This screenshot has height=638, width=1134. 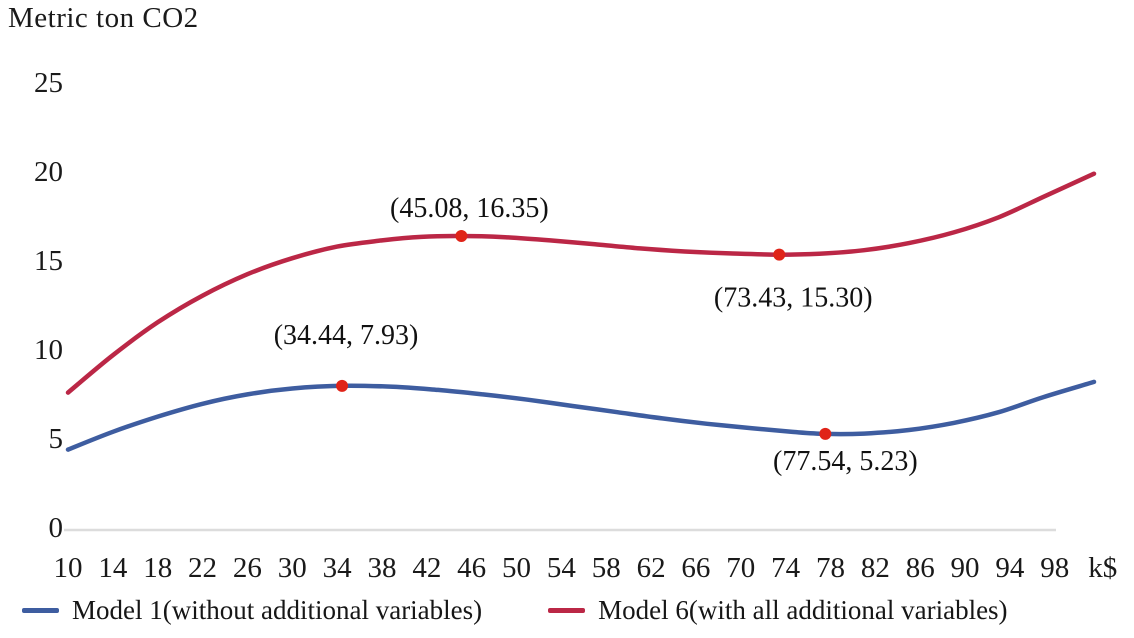 I want to click on y-tick-label: 15, so click(x=48, y=261).